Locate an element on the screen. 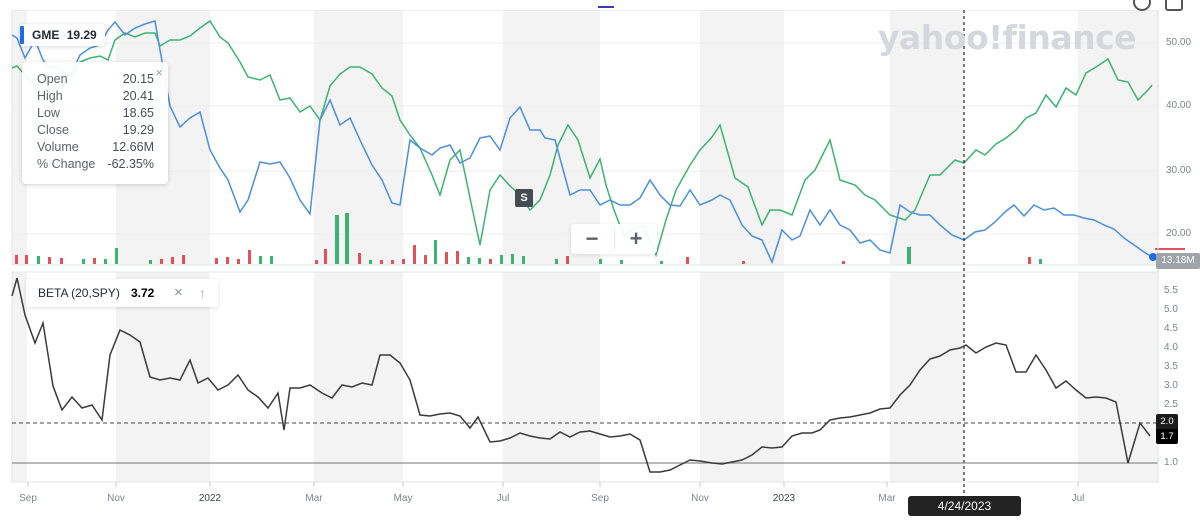 Image resolution: width=1200 pixels, height=523 pixels. tooltip-label: Close is located at coordinates (53, 130).